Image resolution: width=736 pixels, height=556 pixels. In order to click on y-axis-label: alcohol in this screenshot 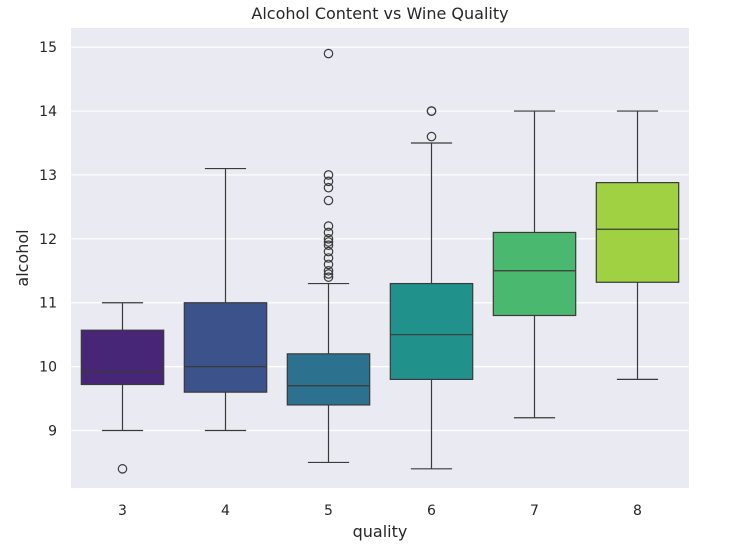, I will do `click(22, 257)`.